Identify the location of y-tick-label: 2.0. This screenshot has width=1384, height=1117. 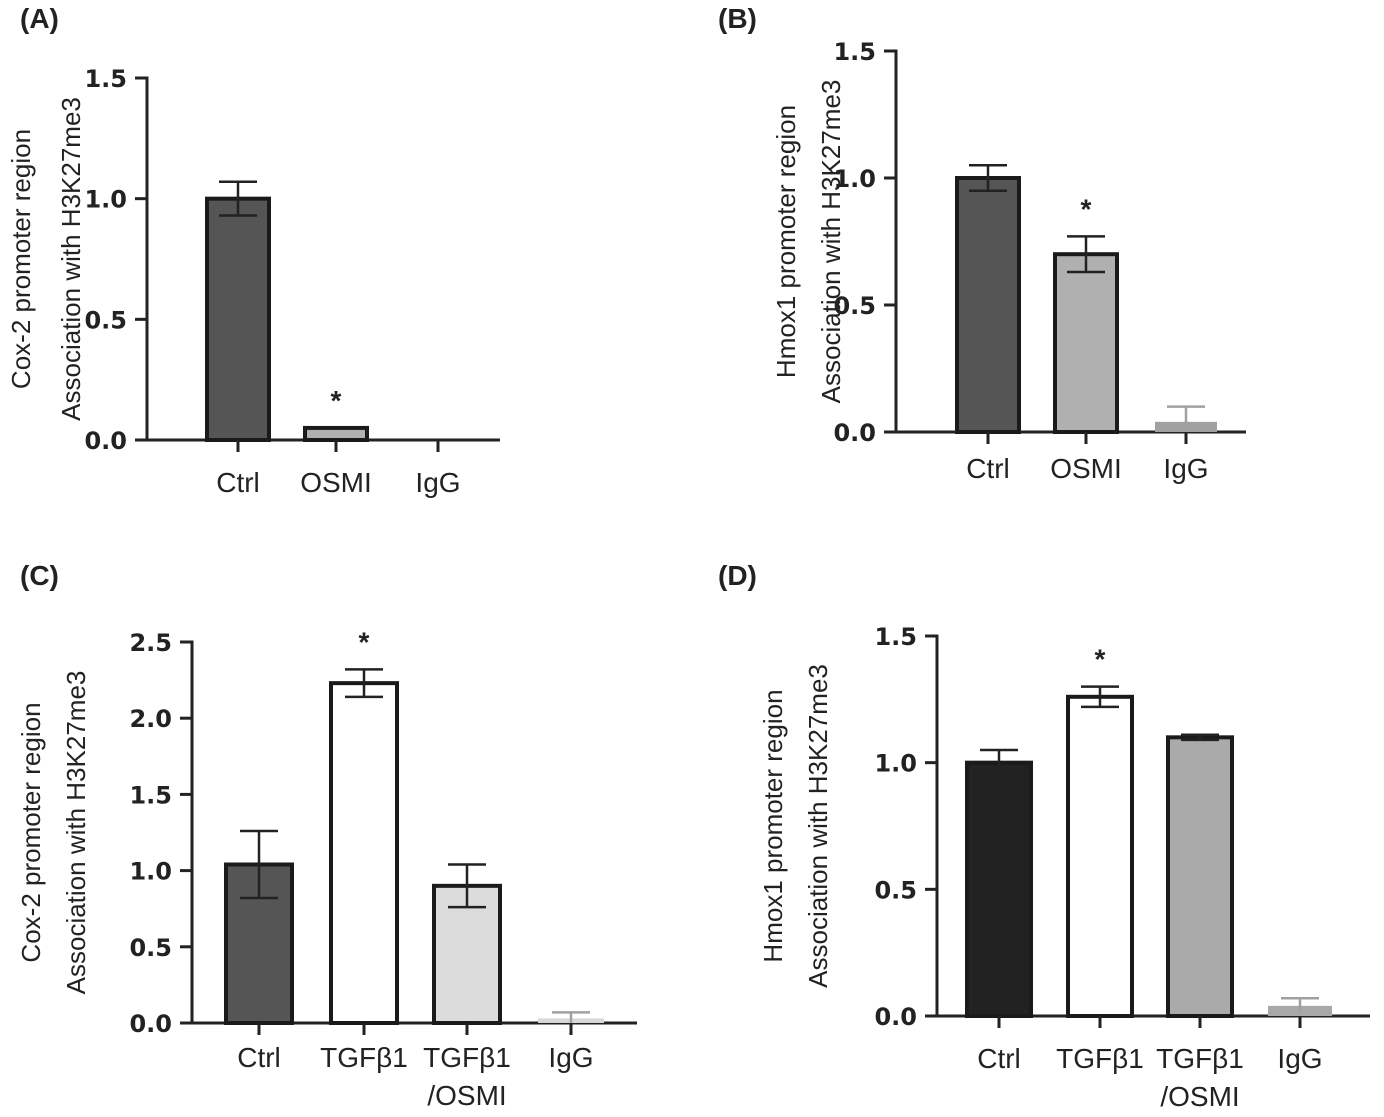
(150, 719).